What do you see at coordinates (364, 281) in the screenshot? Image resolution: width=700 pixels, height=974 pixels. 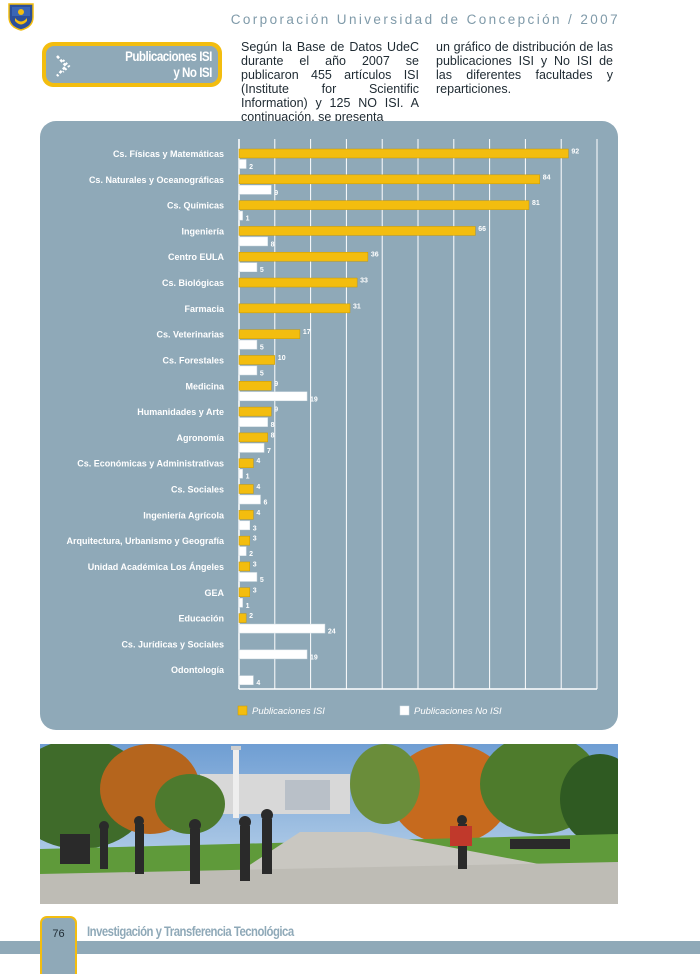 I see `data-label: 33` at bounding box center [364, 281].